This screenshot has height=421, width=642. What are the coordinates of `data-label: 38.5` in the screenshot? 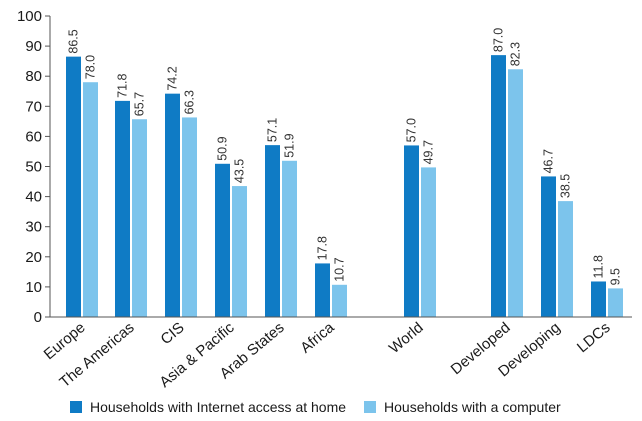 It's located at (566, 186).